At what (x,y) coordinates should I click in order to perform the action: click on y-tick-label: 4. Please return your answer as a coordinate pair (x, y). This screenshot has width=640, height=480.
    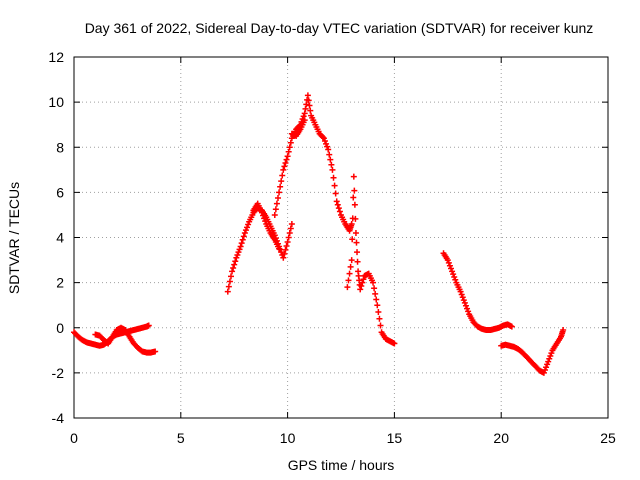
    Looking at the image, I should click on (60, 238).